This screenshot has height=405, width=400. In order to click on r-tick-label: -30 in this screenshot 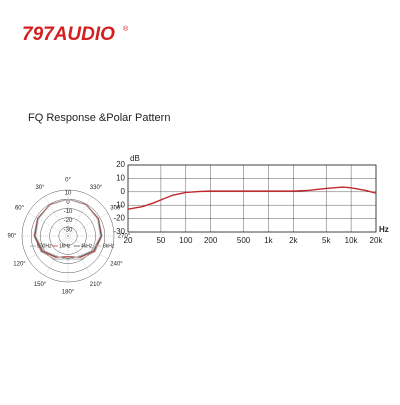, I will do `click(68, 230)`.